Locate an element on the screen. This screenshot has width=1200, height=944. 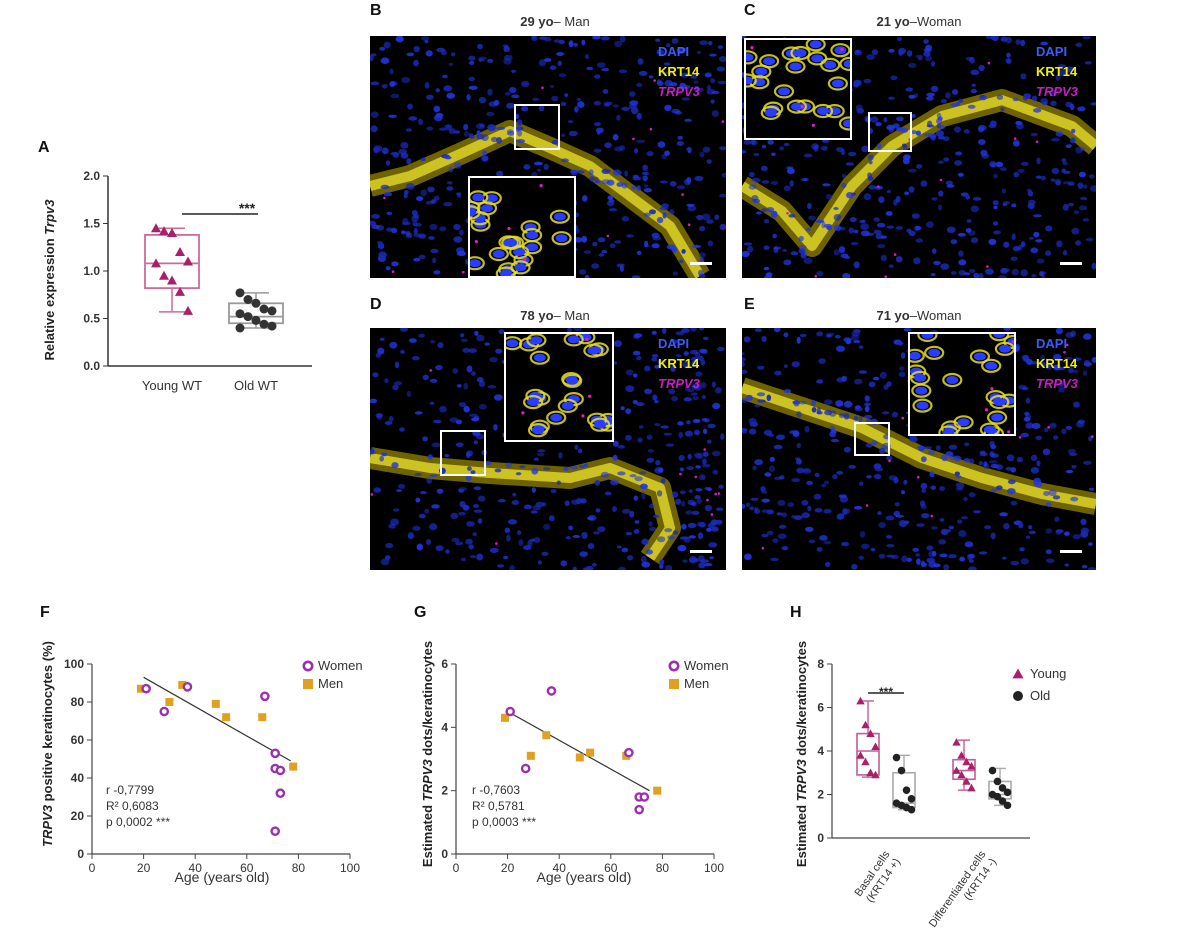
y-tick-label: 2 is located at coordinates (820, 795).